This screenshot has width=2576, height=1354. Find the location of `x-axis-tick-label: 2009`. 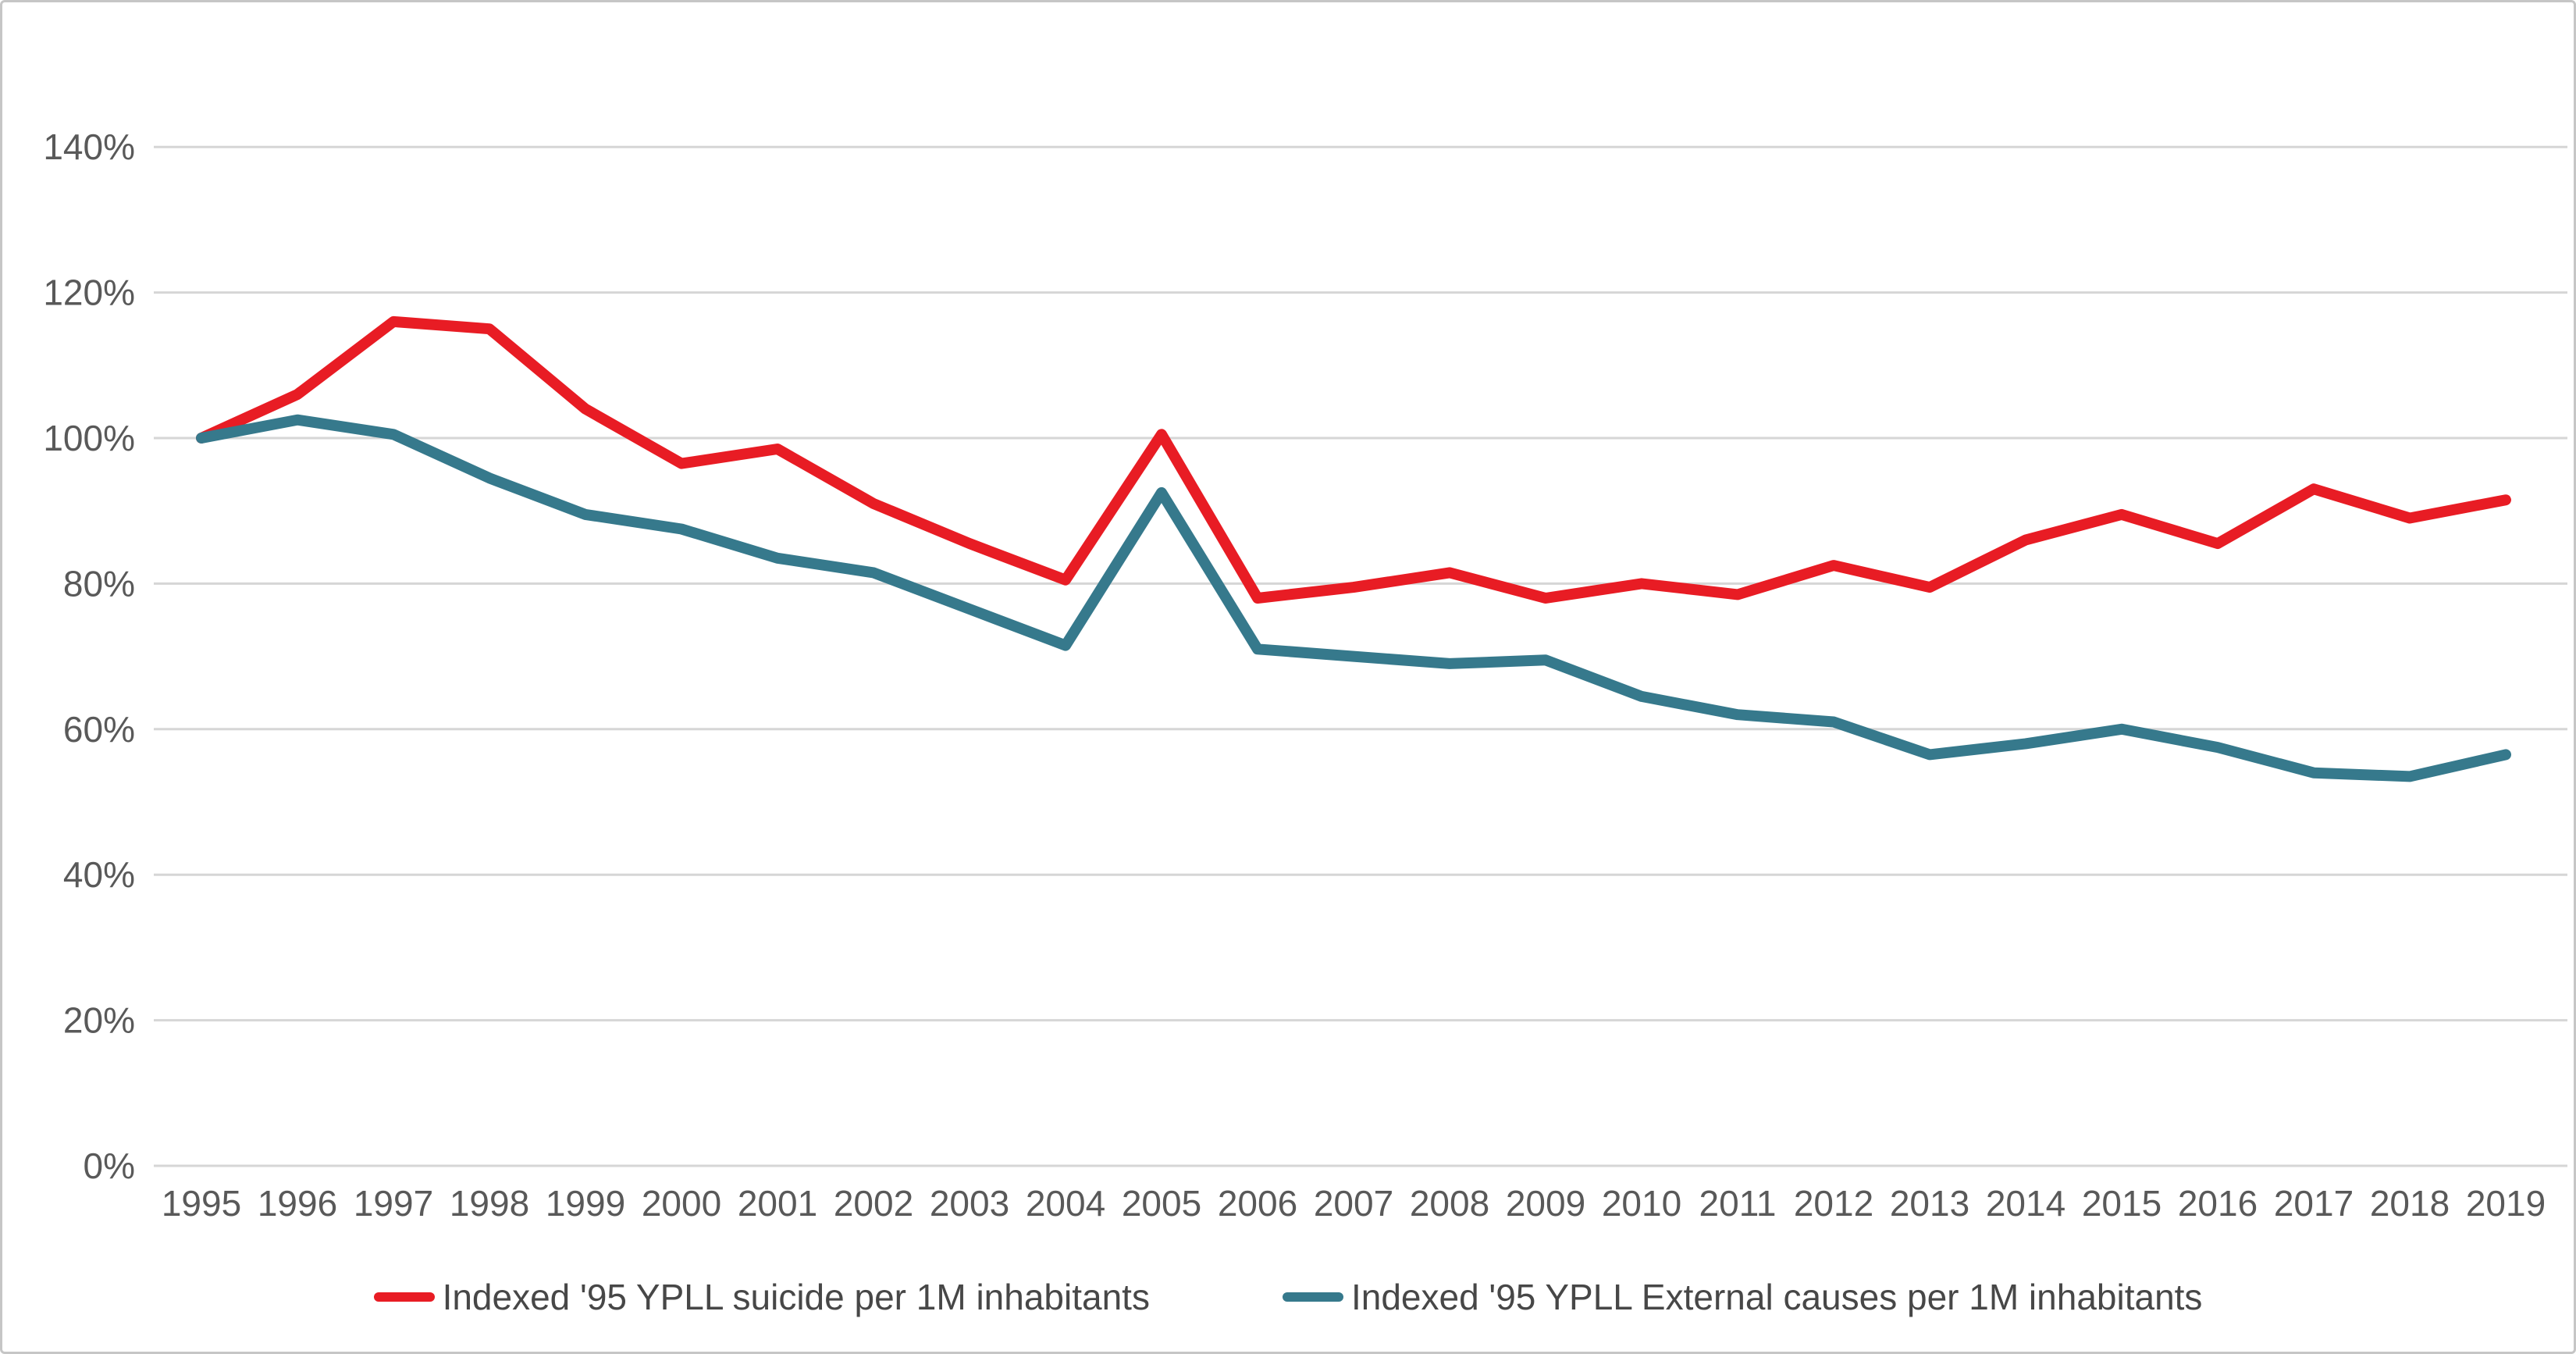

x-axis-tick-label: 2009 is located at coordinates (1545, 1204).